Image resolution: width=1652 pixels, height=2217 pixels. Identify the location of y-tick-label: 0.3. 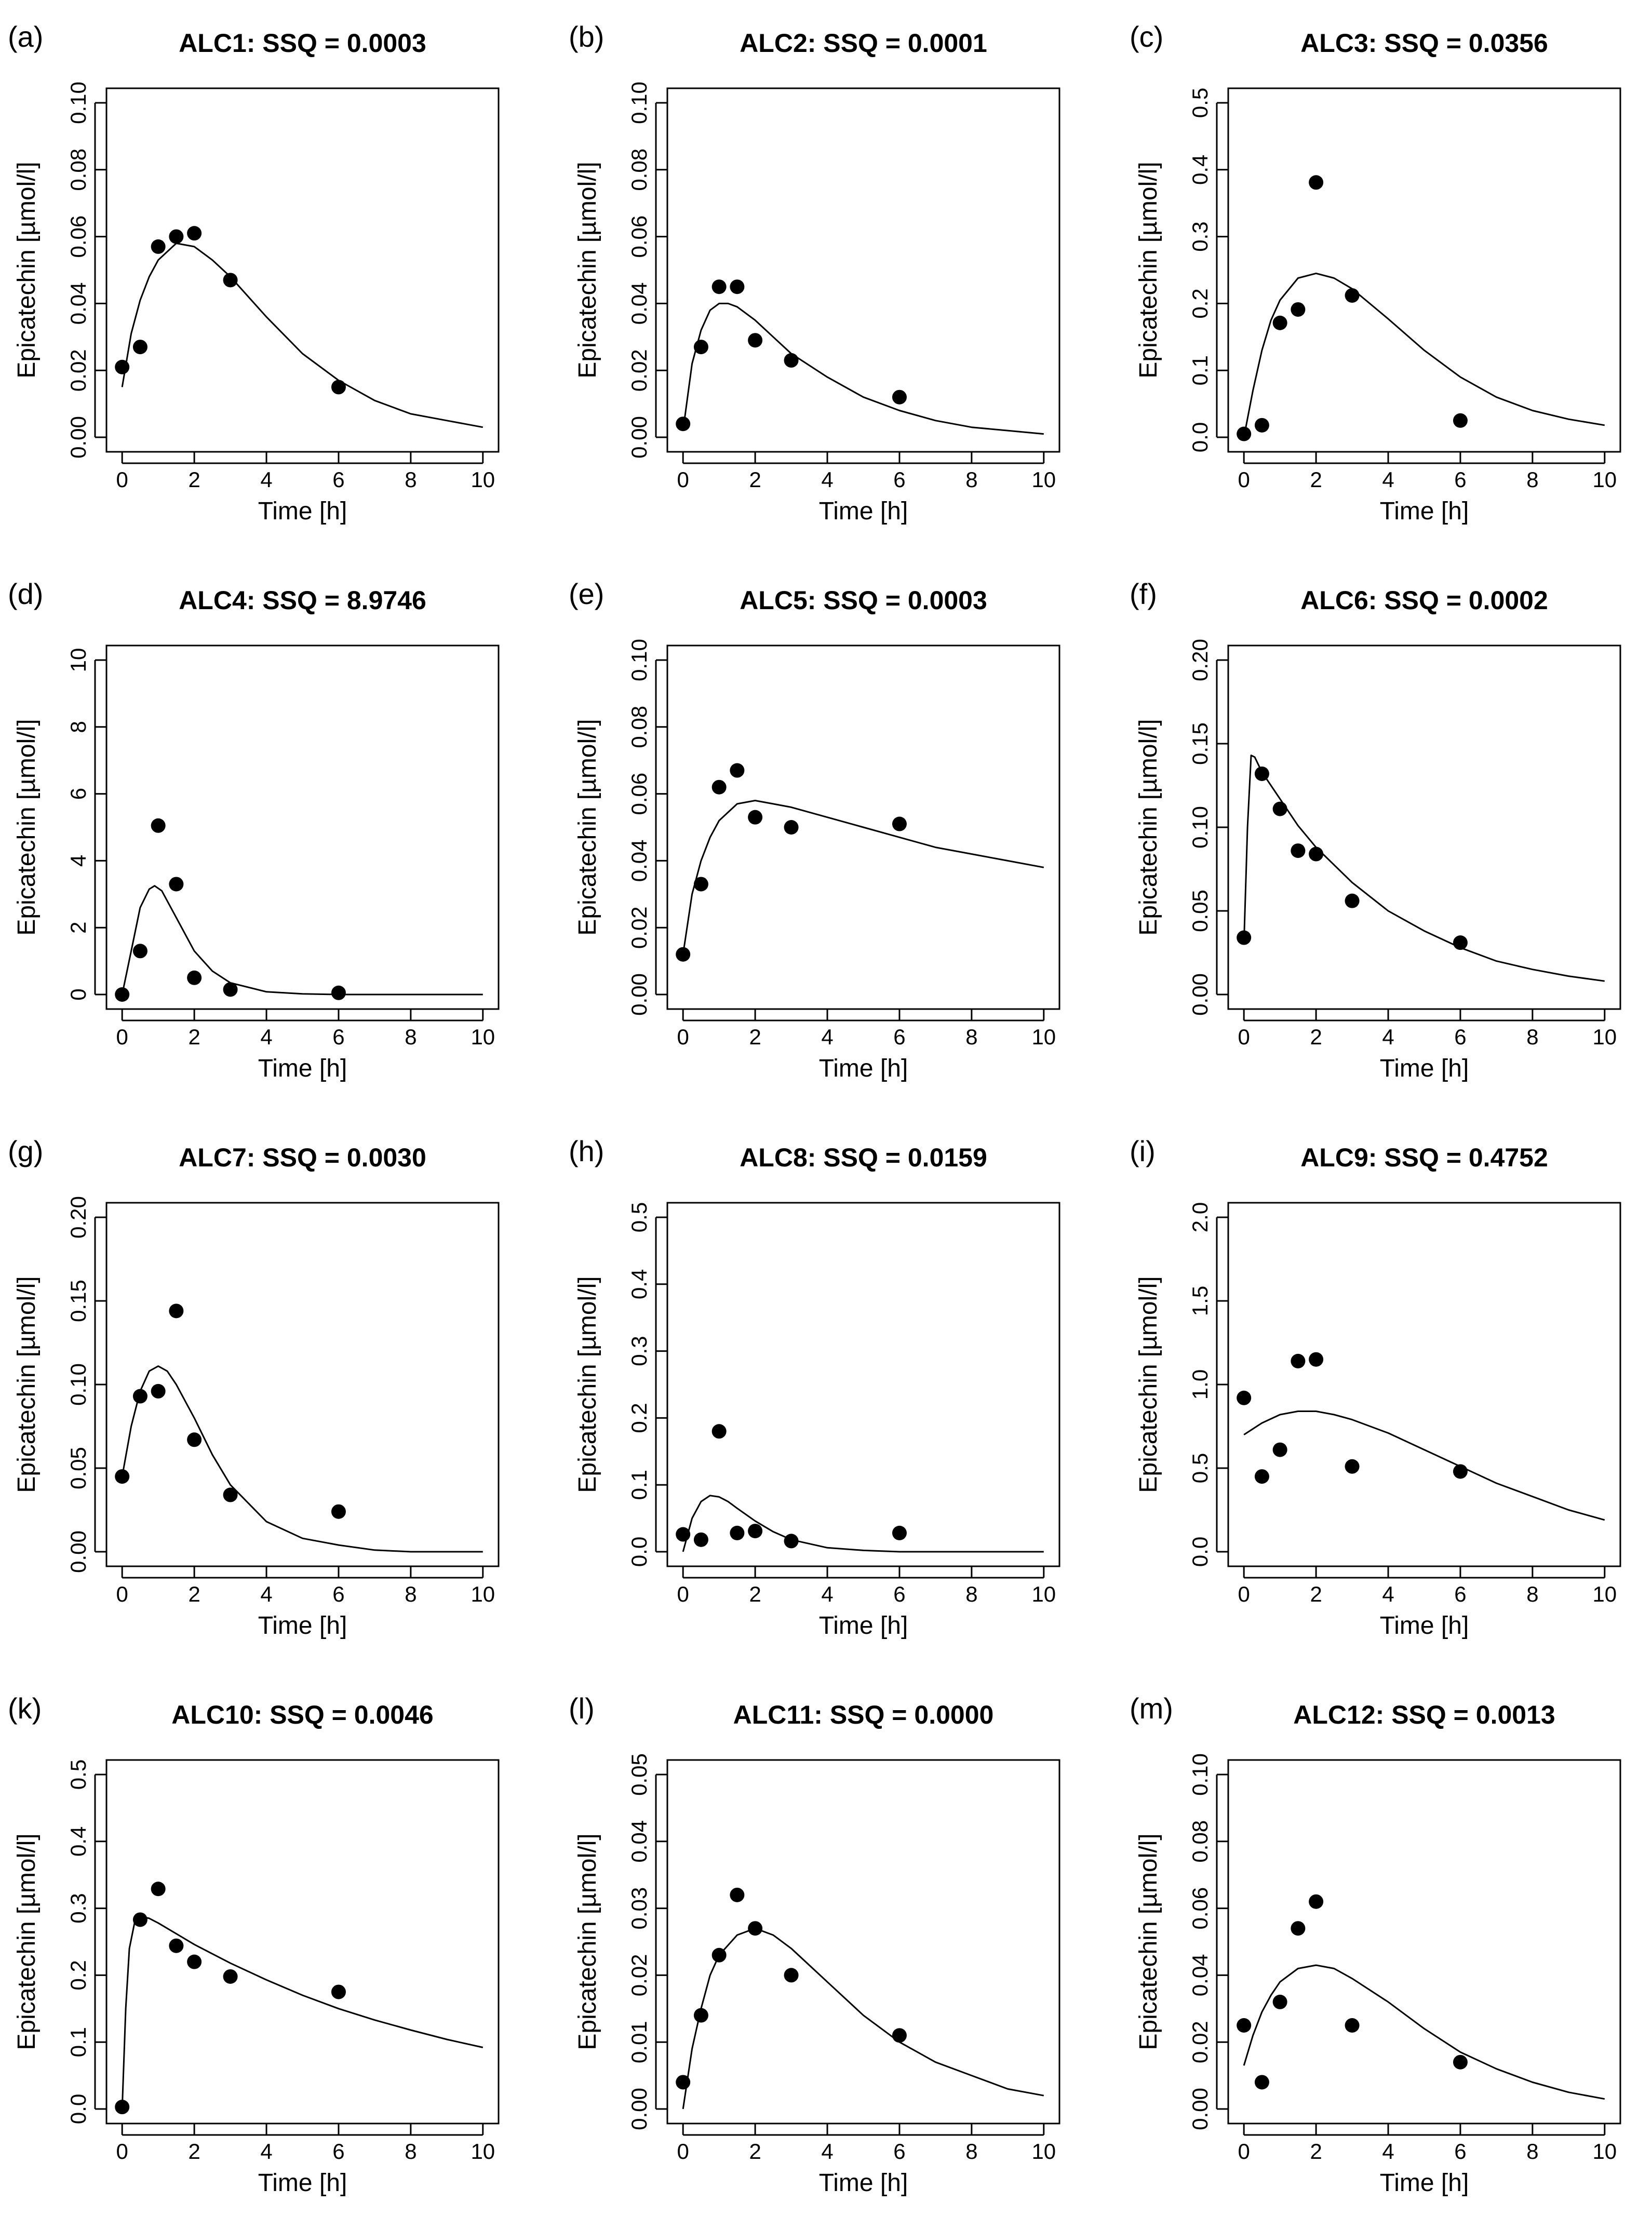
(639, 1351).